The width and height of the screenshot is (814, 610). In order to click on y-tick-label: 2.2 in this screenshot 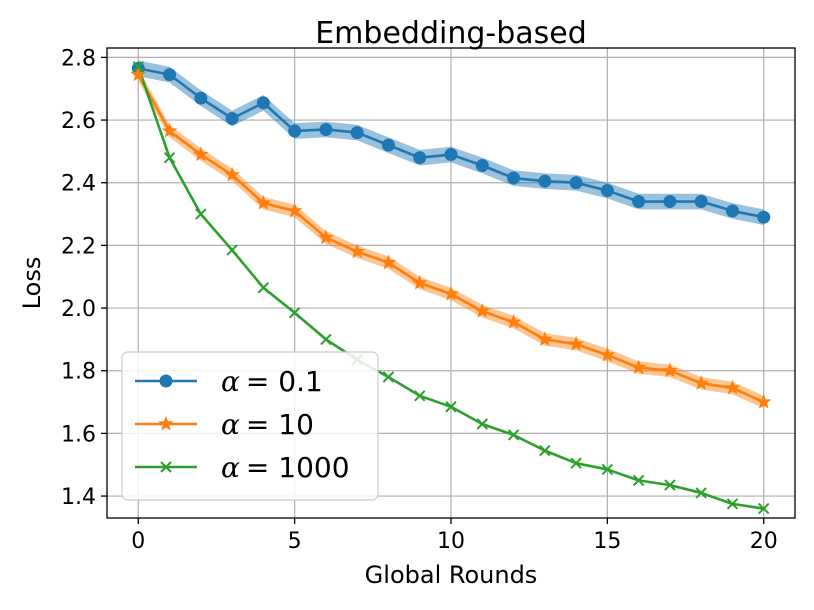, I will do `click(78, 246)`.